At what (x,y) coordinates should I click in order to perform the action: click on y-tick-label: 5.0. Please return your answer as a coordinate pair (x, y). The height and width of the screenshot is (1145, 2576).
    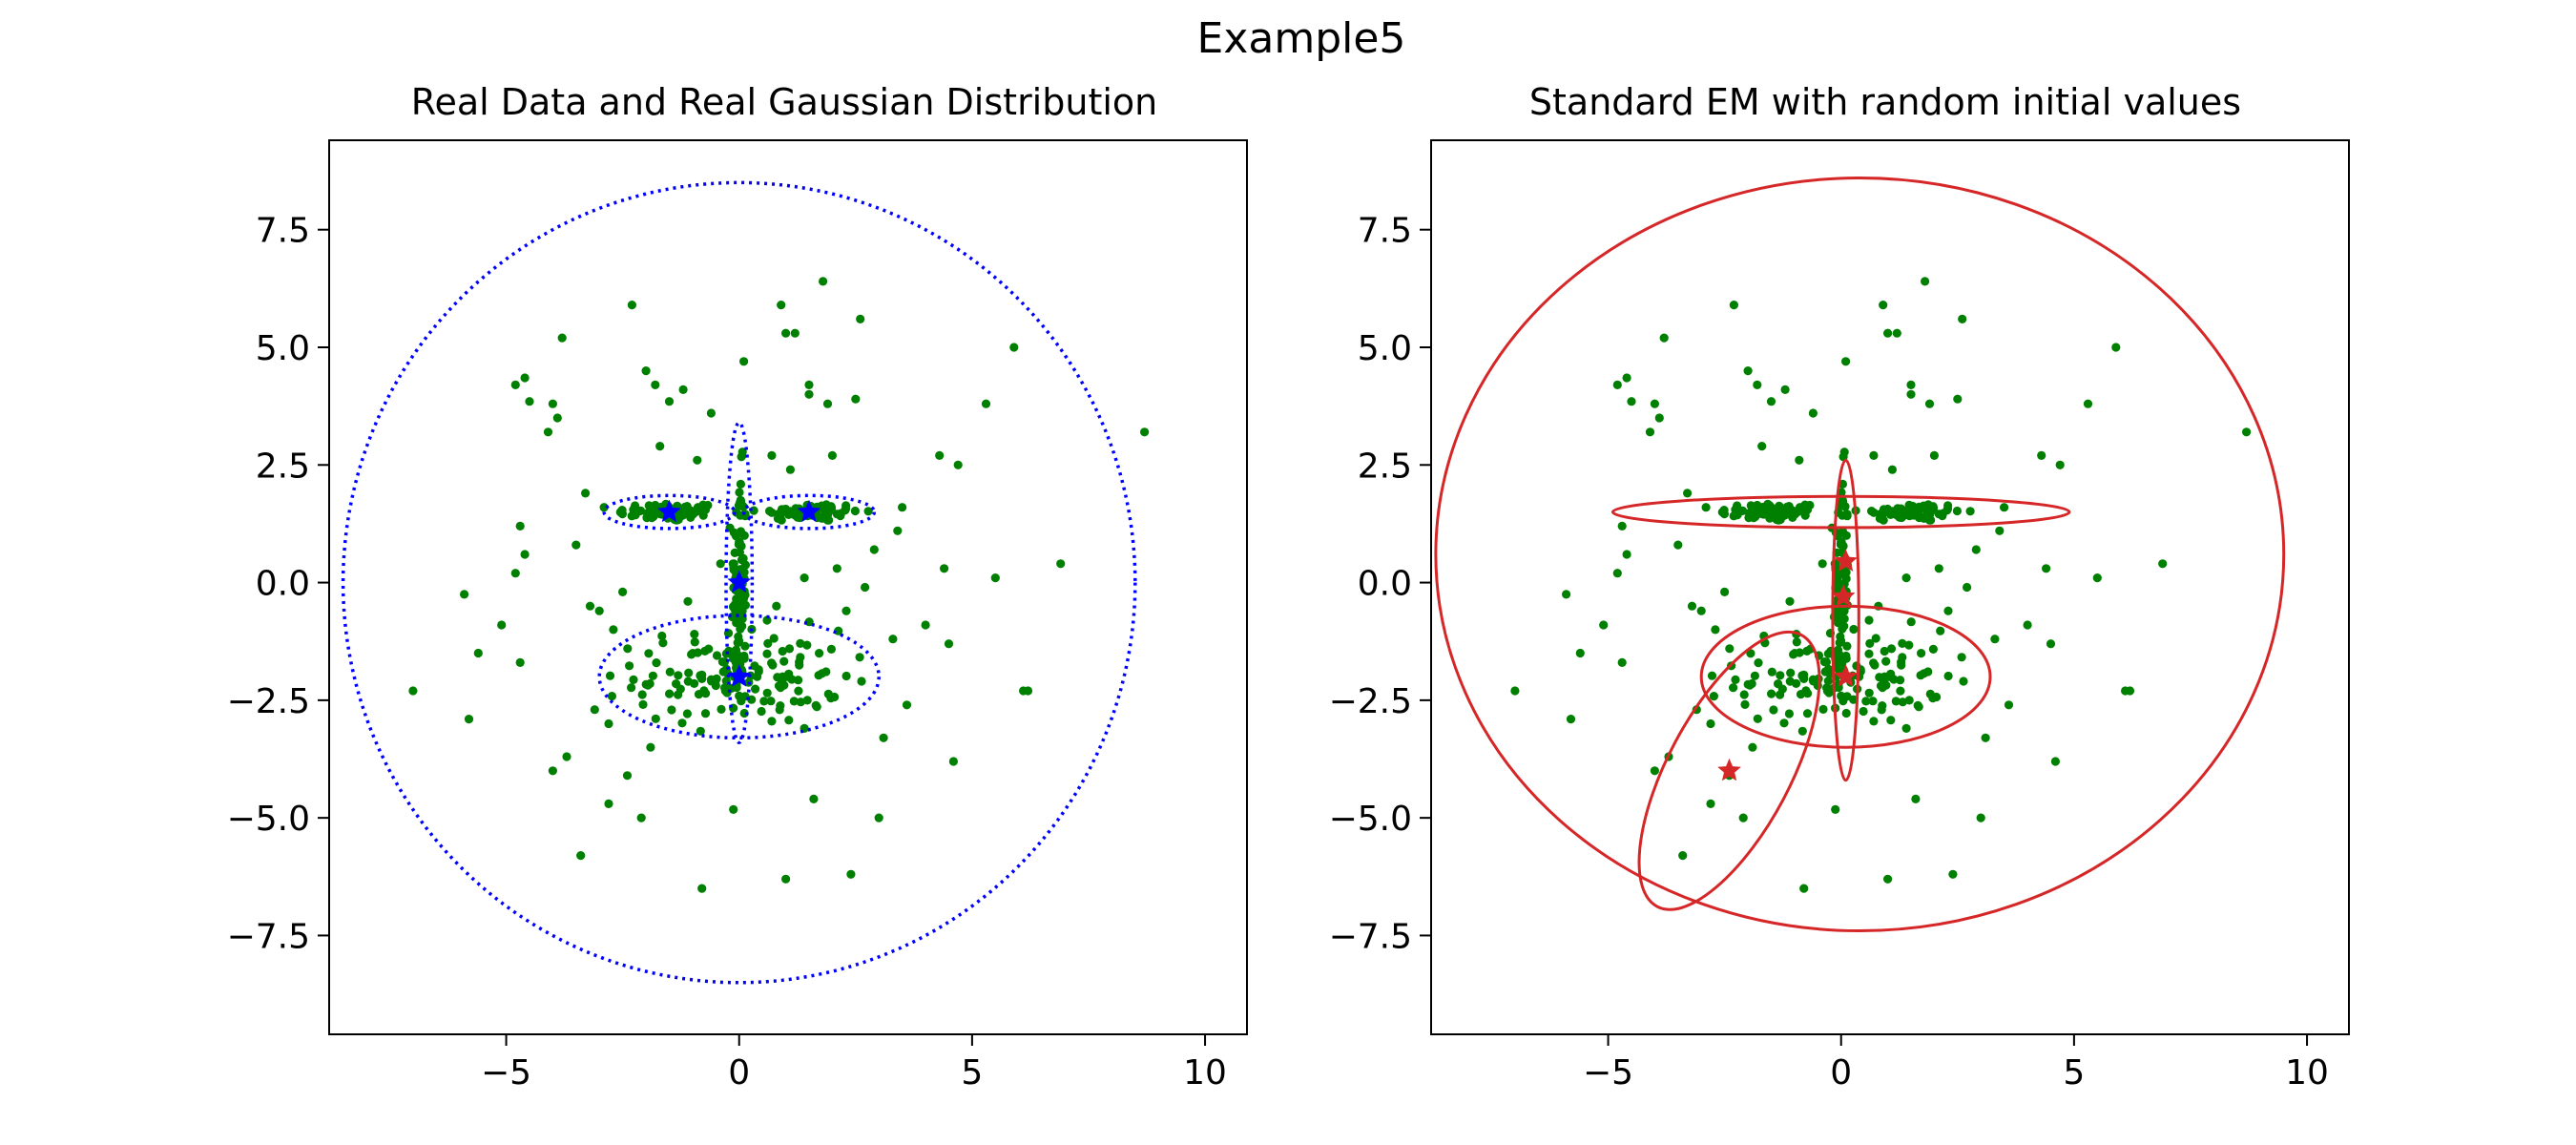
    Looking at the image, I should click on (283, 349).